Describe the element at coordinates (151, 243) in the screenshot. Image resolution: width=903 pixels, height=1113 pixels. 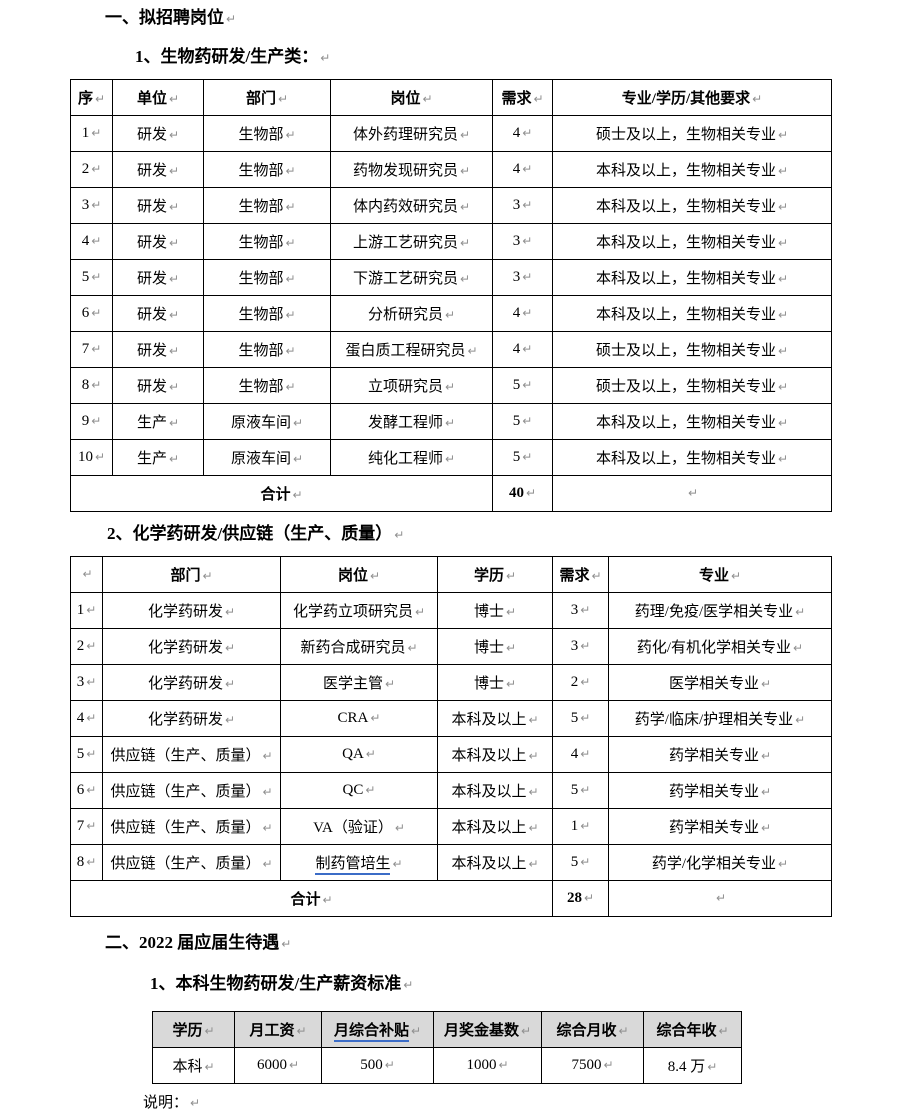
I see `table-cell-text: 研发` at that location.